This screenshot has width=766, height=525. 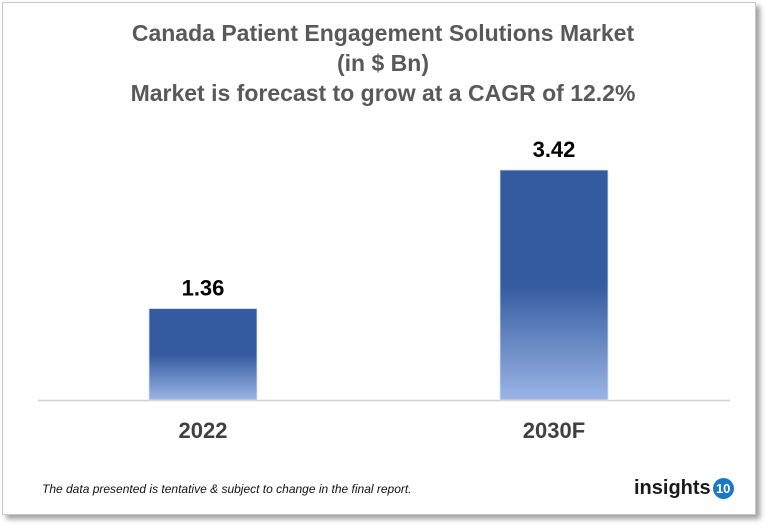 What do you see at coordinates (203, 430) in the screenshot?
I see `x-tick-label: 2022` at bounding box center [203, 430].